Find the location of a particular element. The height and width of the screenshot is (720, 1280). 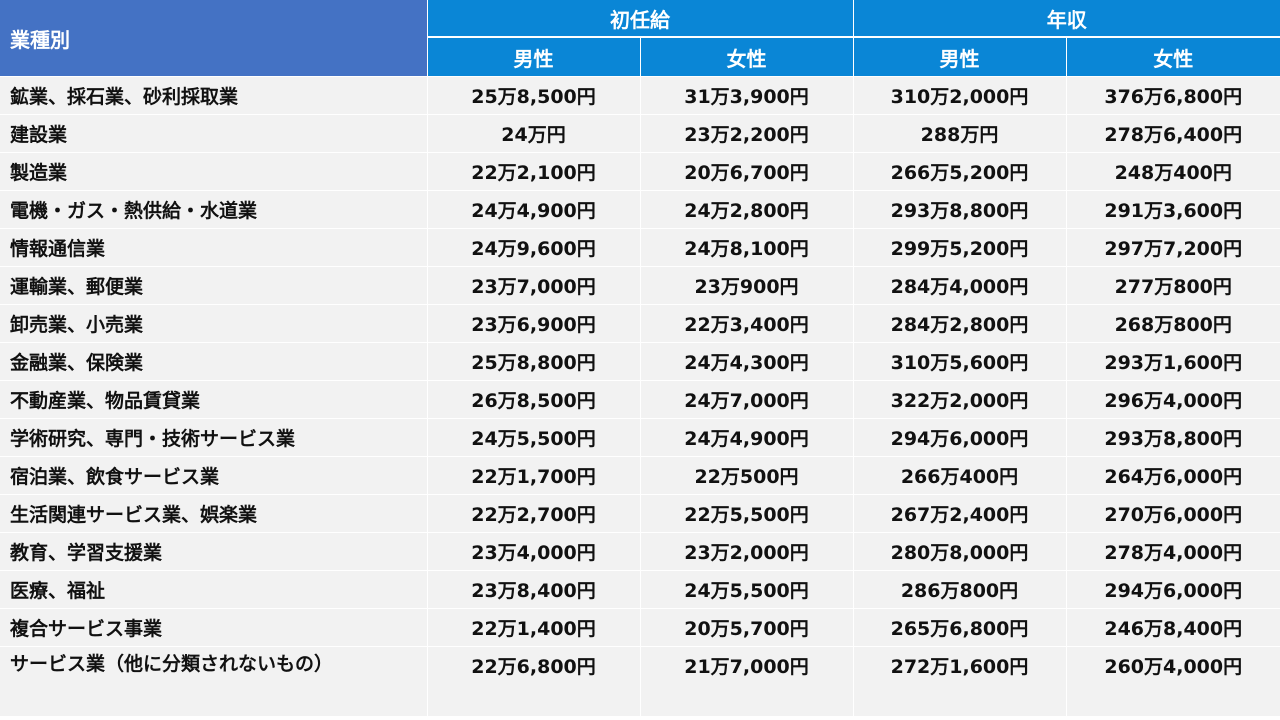

starting-female-value: 22万5,500円 is located at coordinates (746, 513).